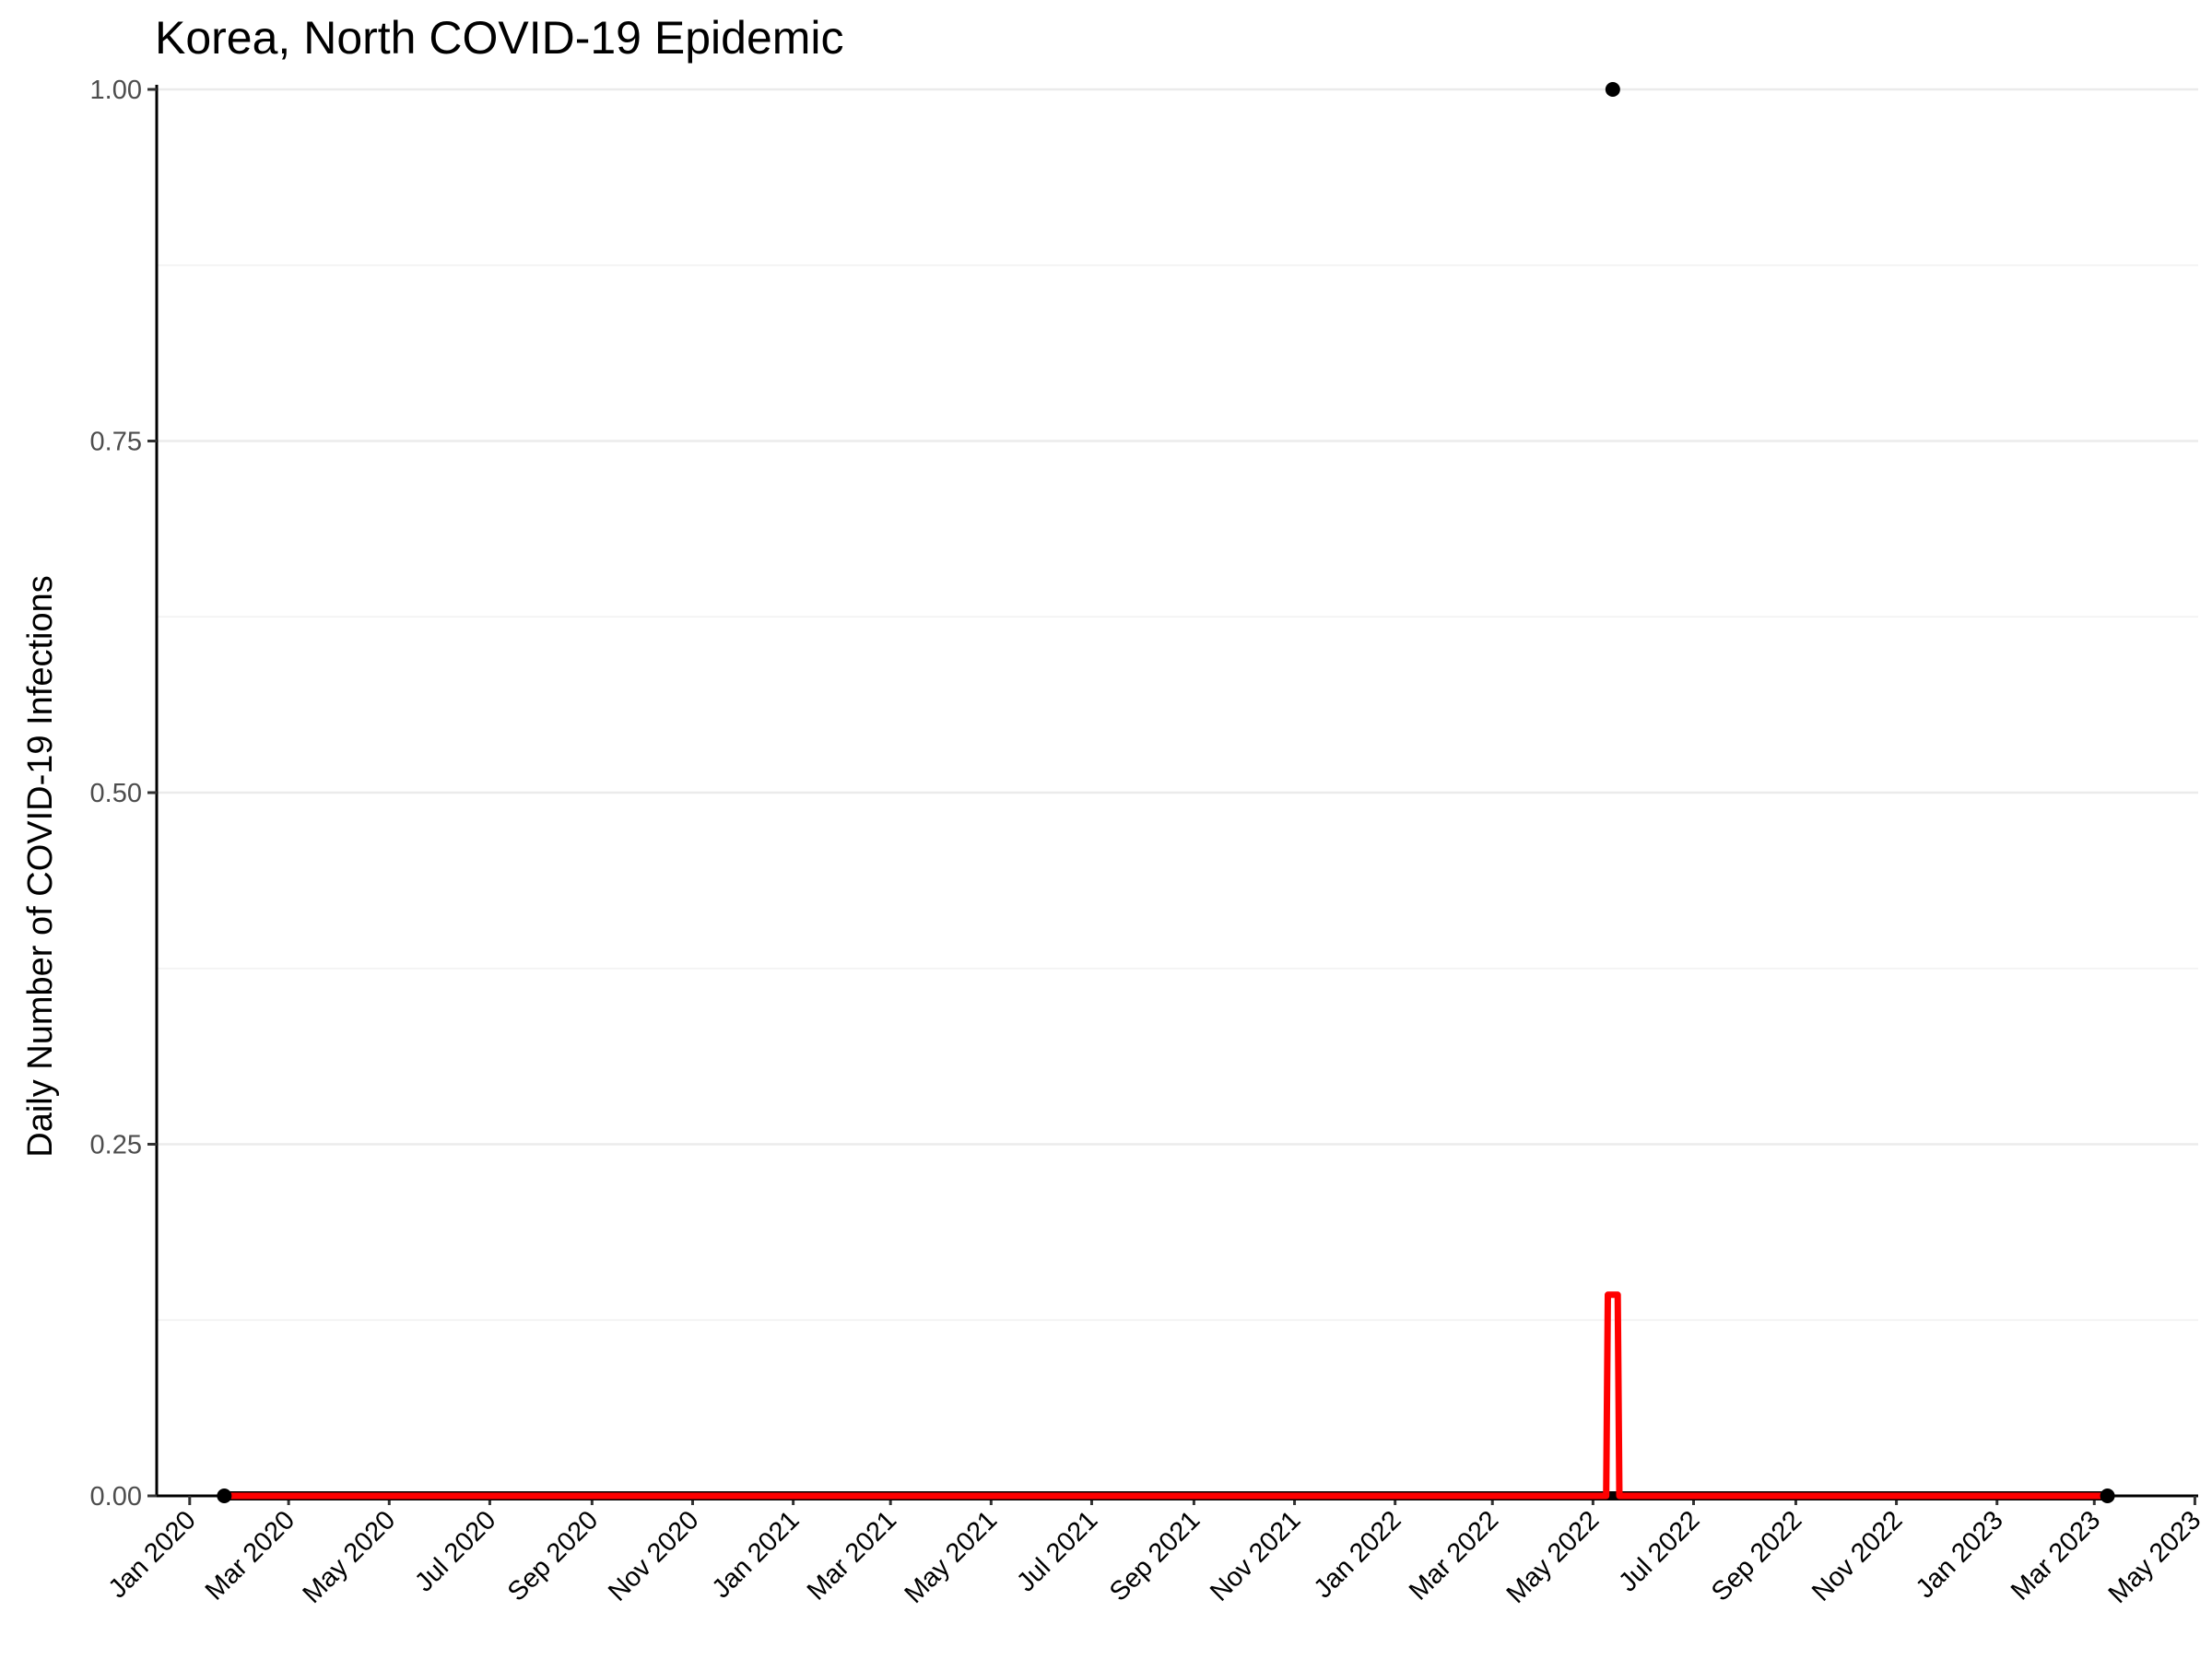 Image resolution: width=2212 pixels, height=1659 pixels. Describe the element at coordinates (1166, 1395) in the screenshot. I see `average-line-series` at that location.